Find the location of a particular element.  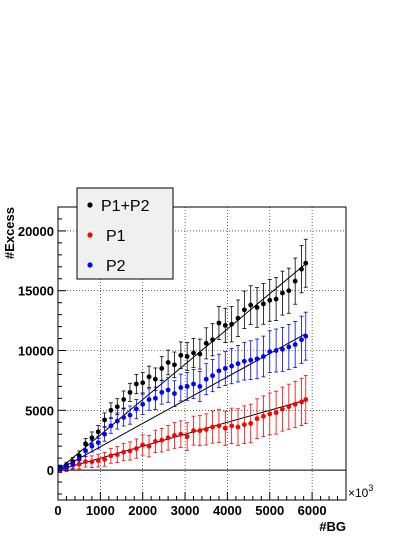

legend-label: P1 is located at coordinates (116, 236).